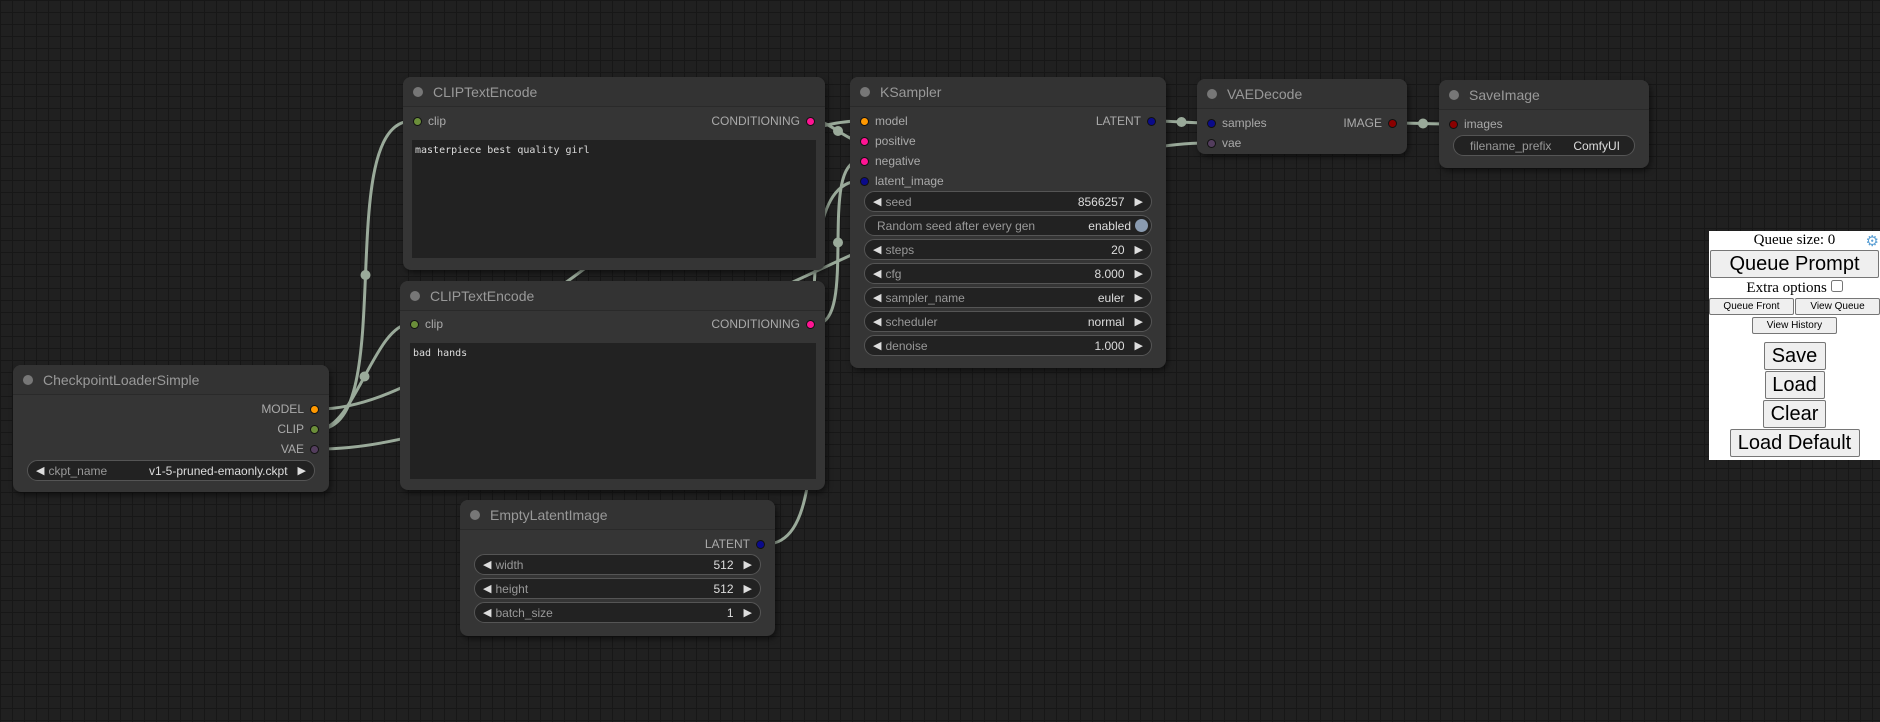 The image size is (1880, 722). What do you see at coordinates (1373, 123) in the screenshot?
I see `output-image: IMAGE` at bounding box center [1373, 123].